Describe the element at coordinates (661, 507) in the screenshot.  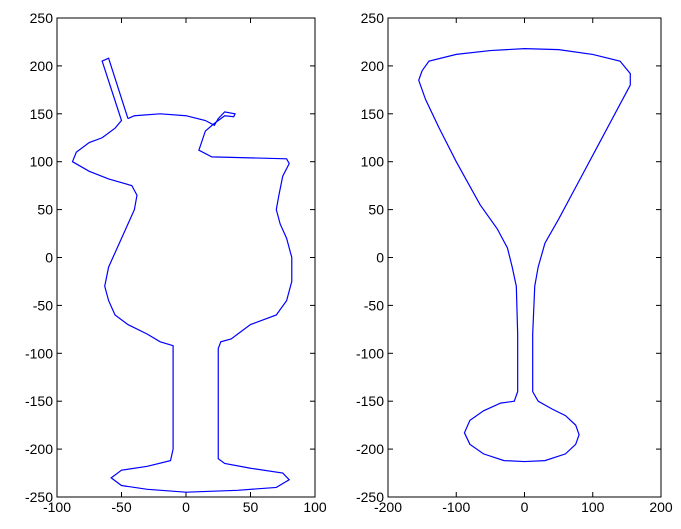
I see `x-tick-label: 200` at that location.